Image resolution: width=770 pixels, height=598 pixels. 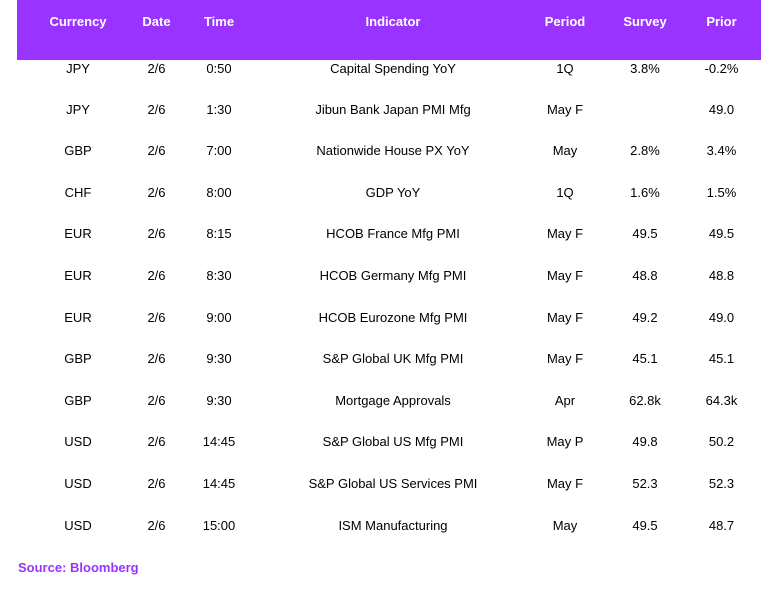 What do you see at coordinates (219, 317) in the screenshot?
I see `cell-time: 9:00` at bounding box center [219, 317].